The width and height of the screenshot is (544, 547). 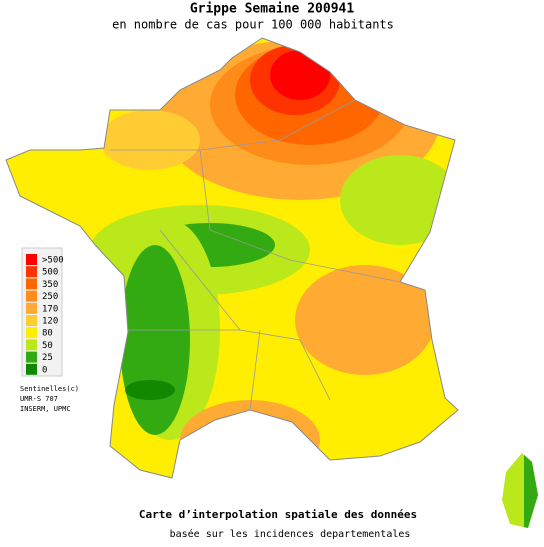 What do you see at coordinates (53, 261) in the screenshot?
I see `legend-label: >500` at bounding box center [53, 261].